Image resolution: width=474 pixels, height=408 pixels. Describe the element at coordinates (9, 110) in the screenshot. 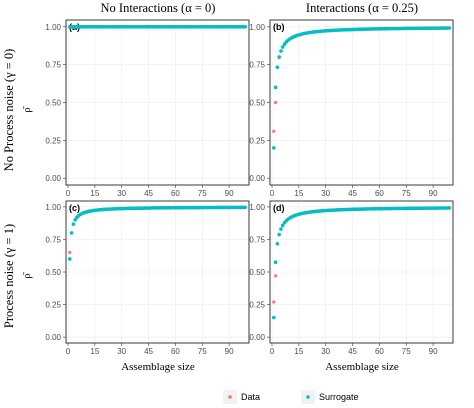

I see `row-title-no-process-noise: No Process noise (γ = 0)` at that location.